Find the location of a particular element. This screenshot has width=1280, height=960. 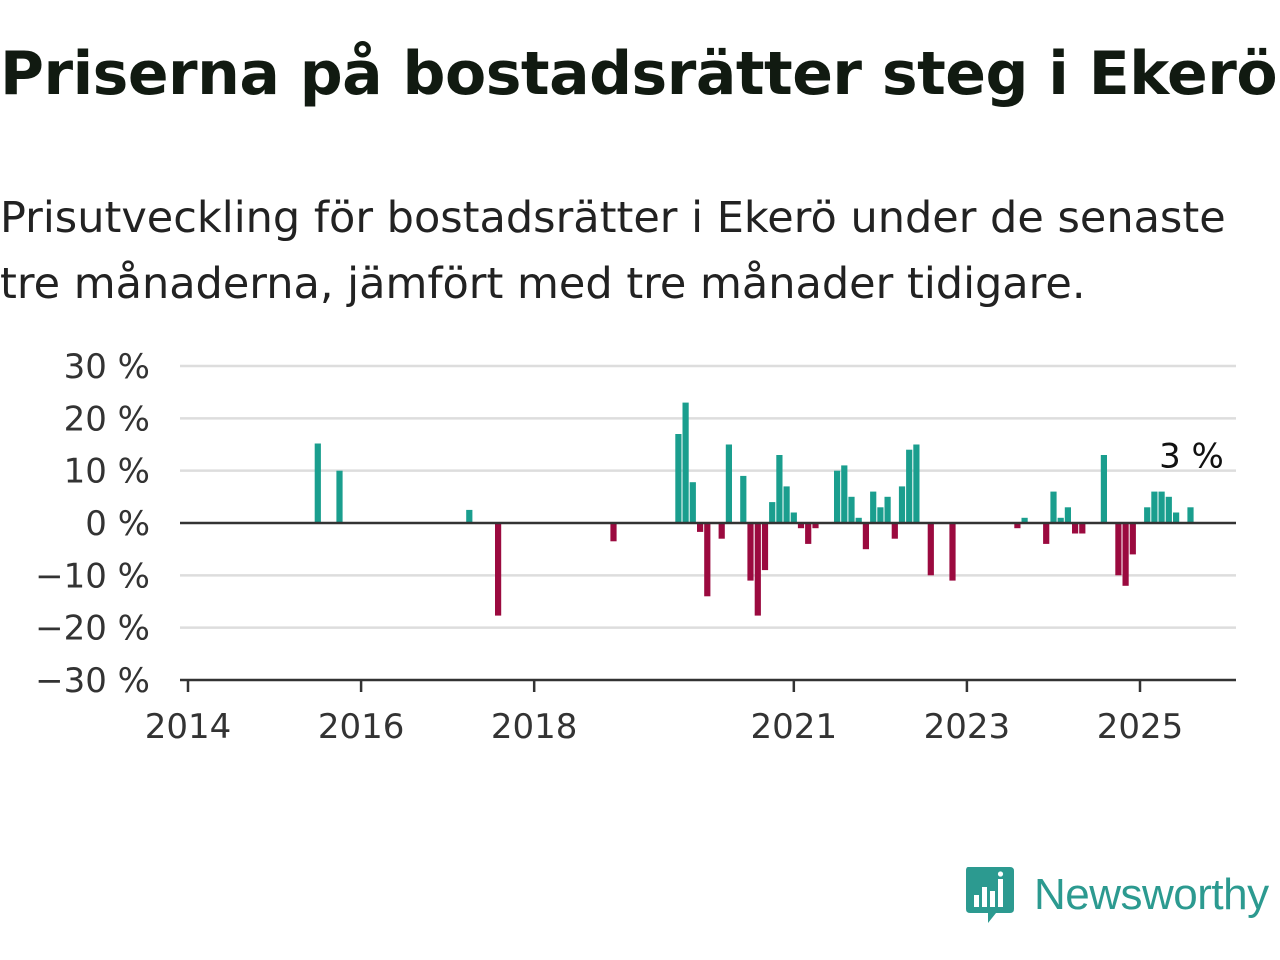

chart-title: Priserna på bostadsrätter steg i Ekerö is located at coordinates (639, 74).